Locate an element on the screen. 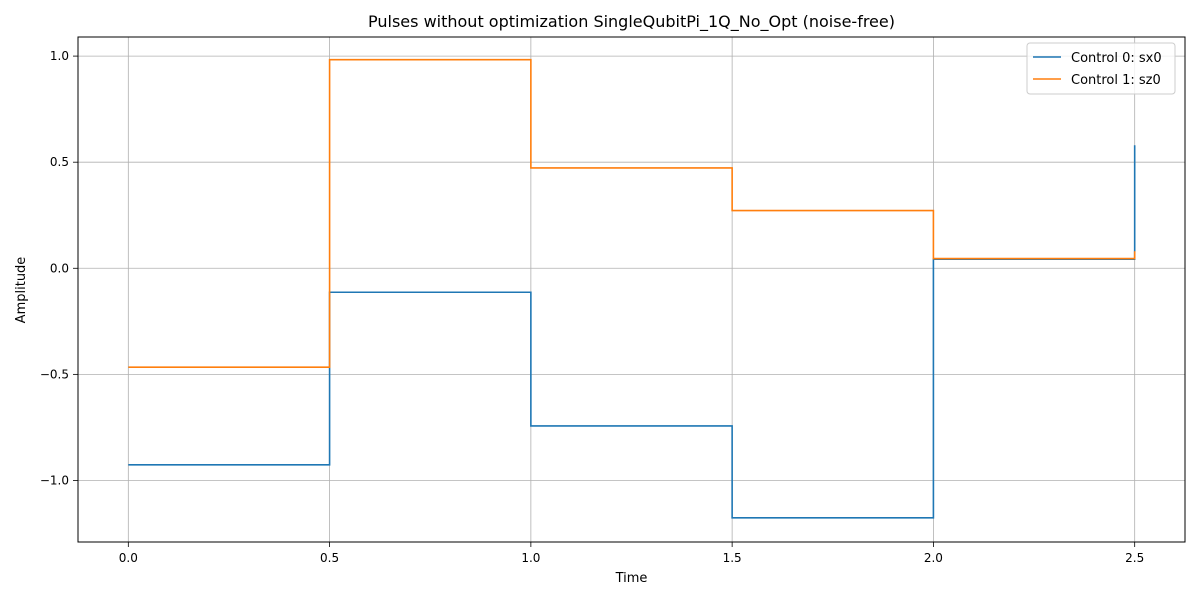 The width and height of the screenshot is (1200, 600). y-tick-label: −0.5 is located at coordinates (54, 374).